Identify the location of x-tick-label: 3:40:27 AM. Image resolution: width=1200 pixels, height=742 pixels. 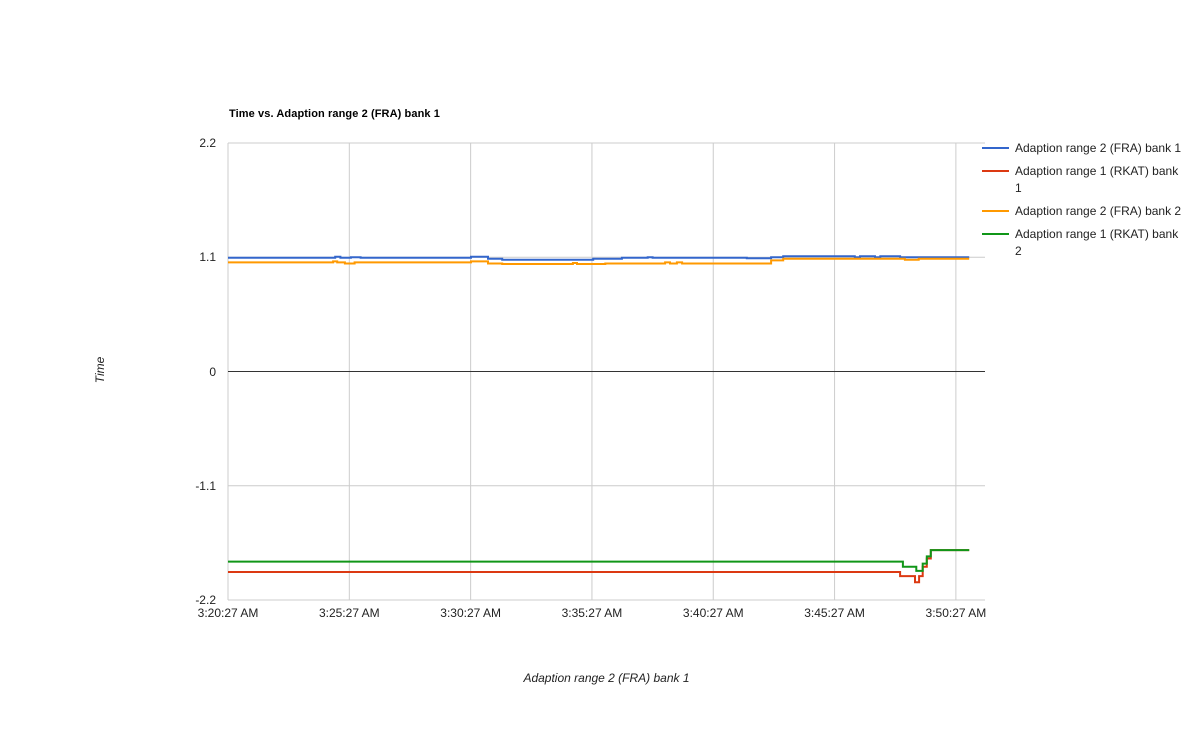
(713, 613).